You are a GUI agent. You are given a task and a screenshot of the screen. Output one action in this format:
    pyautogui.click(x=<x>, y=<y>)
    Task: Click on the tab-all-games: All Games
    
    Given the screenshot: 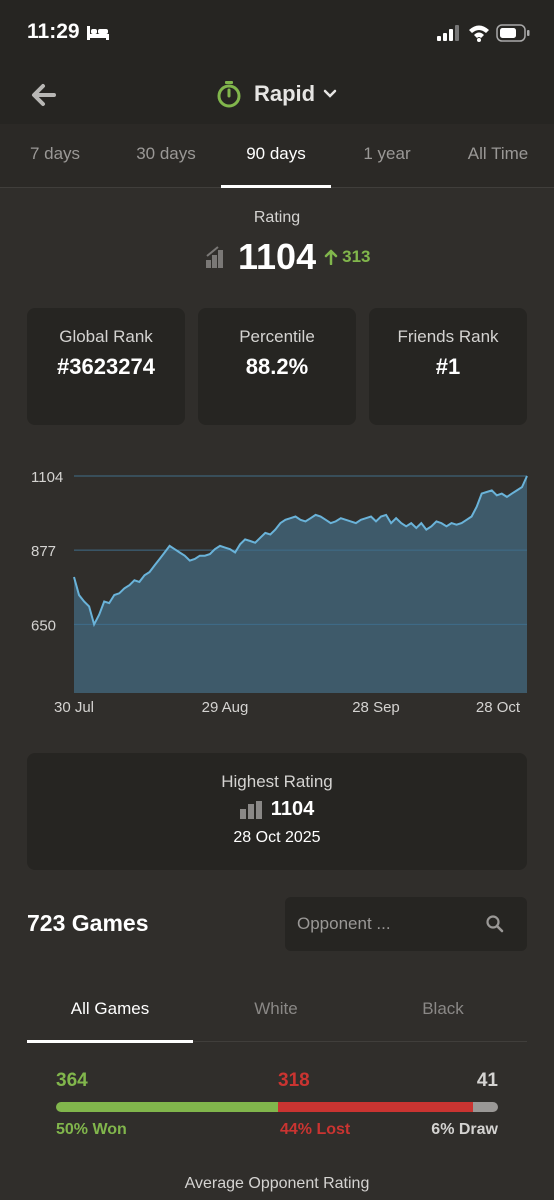 What is the action you would take?
    pyautogui.click(x=110, y=1011)
    